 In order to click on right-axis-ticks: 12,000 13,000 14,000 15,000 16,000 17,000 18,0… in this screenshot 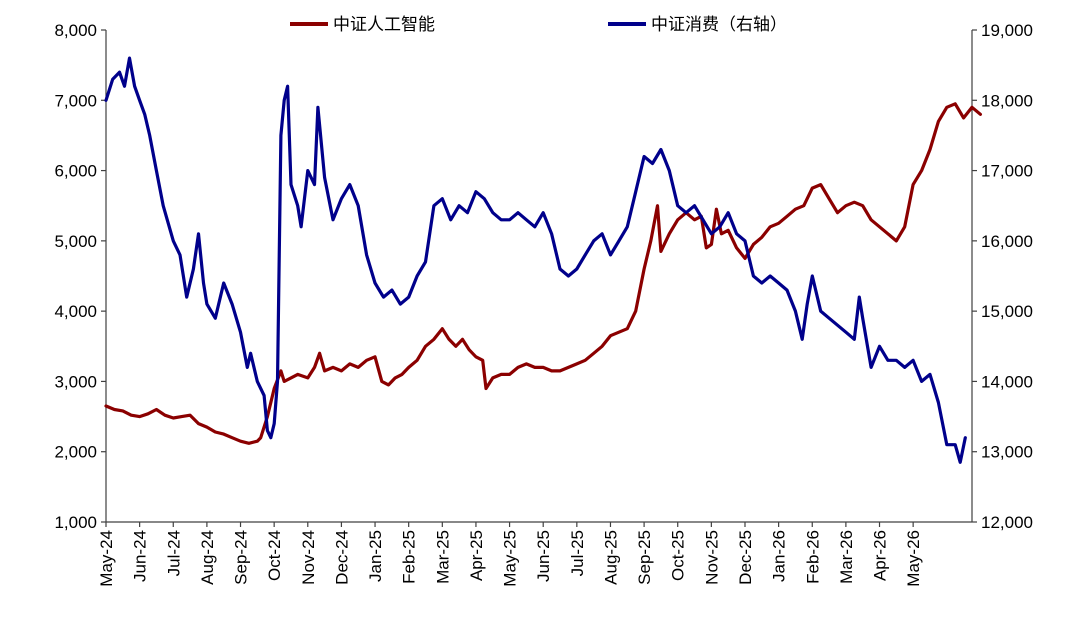, I will do `click(1002, 276)`.